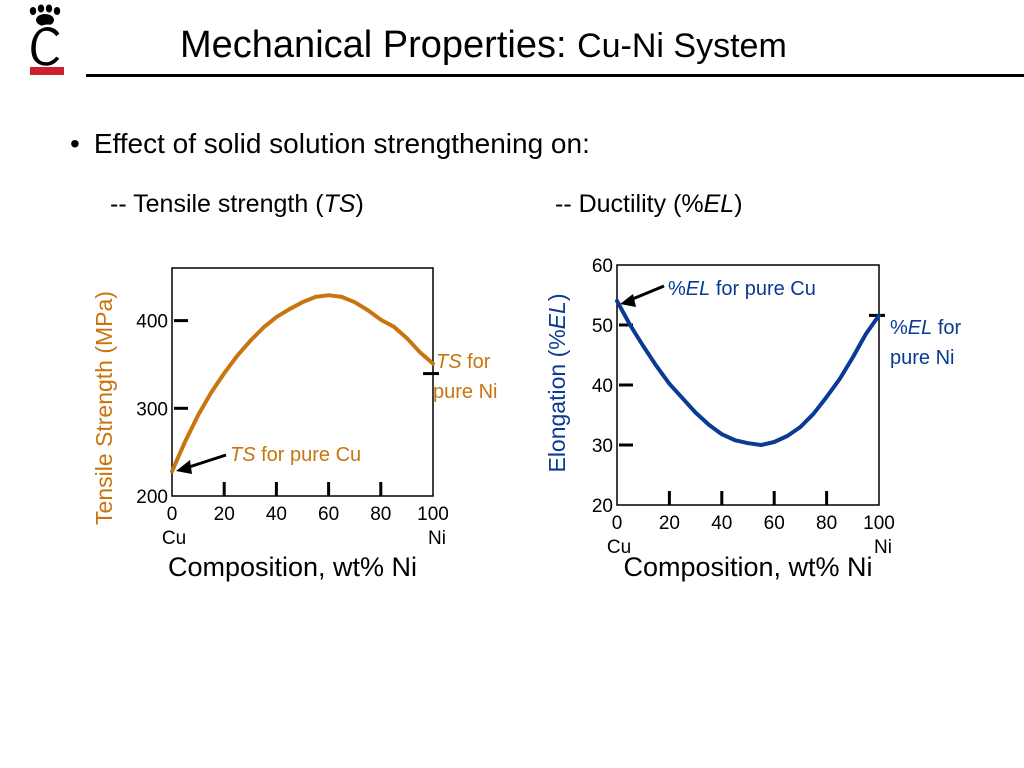 This screenshot has height=768, width=1024. What do you see at coordinates (465, 392) in the screenshot?
I see `annotation-ts-pure-ni-line2: pure Ni` at bounding box center [465, 392].